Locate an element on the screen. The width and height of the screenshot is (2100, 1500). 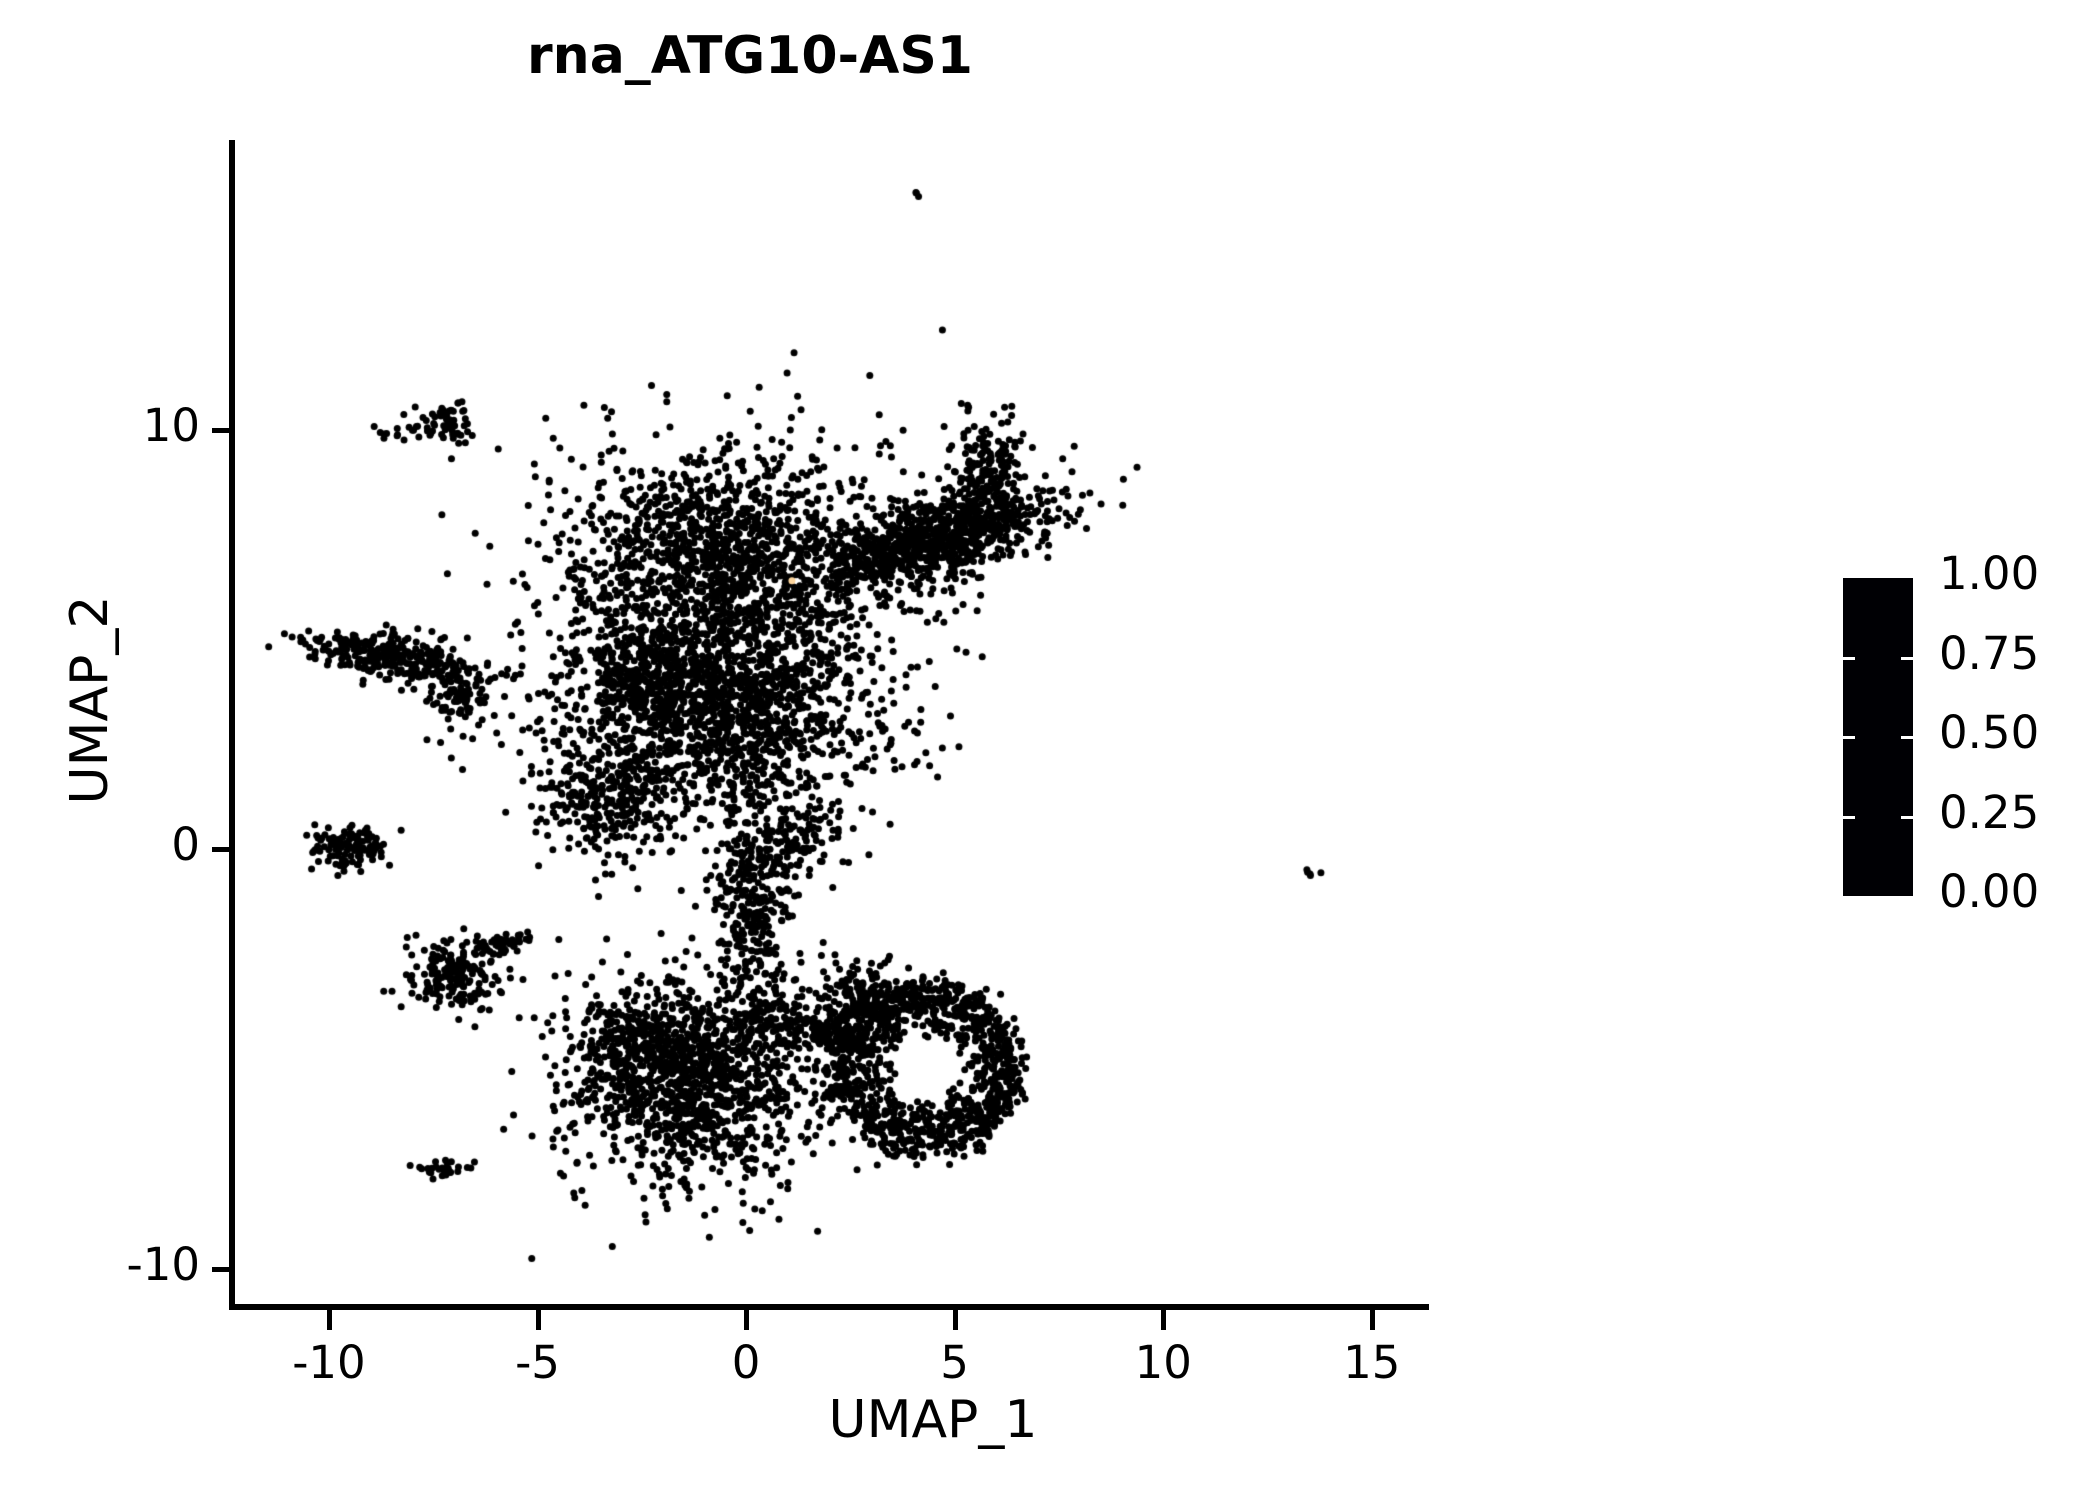
y-tick-label: 0 is located at coordinates (185, 845).